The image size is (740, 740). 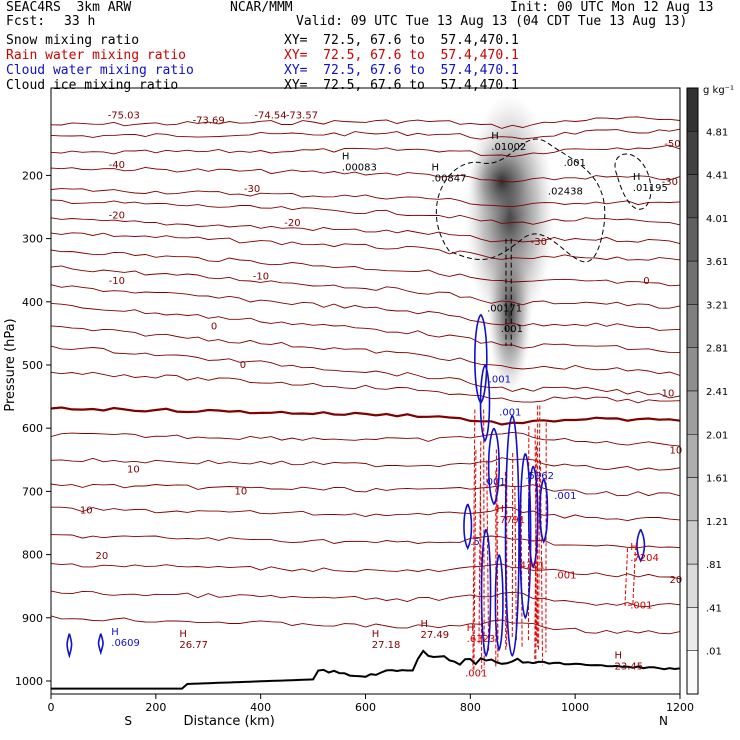 I want to click on colorbar-label-9: 1.21, so click(x=717, y=522).